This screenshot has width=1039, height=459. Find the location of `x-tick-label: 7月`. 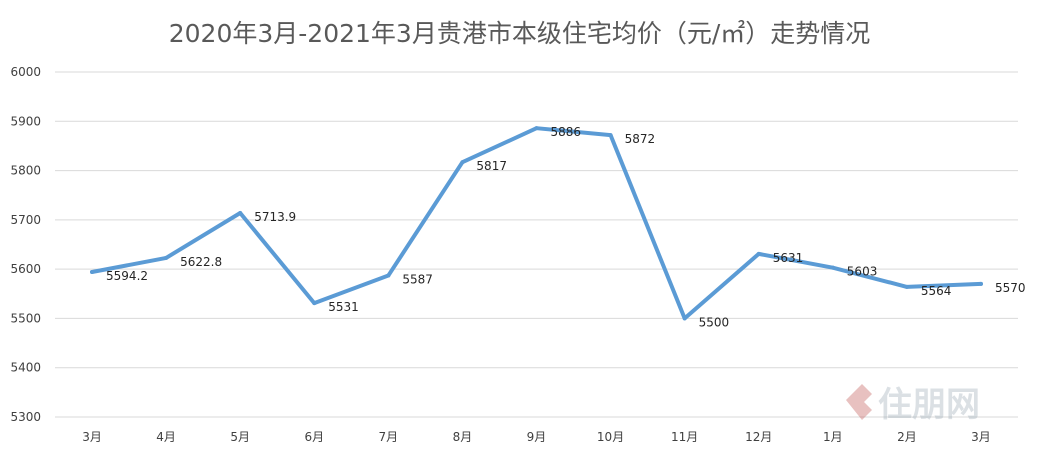

x-tick-label: 7月 is located at coordinates (389, 437).